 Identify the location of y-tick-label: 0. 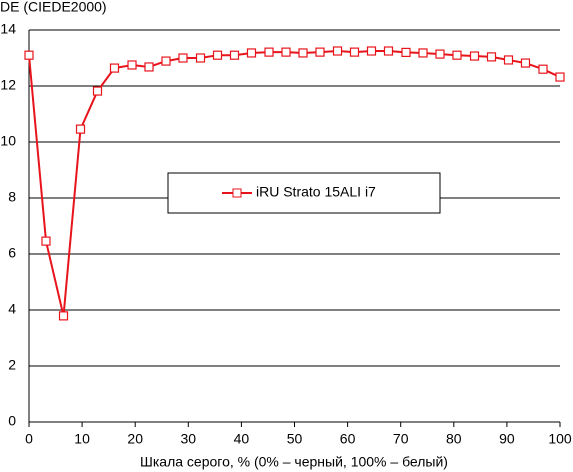
(12, 421).